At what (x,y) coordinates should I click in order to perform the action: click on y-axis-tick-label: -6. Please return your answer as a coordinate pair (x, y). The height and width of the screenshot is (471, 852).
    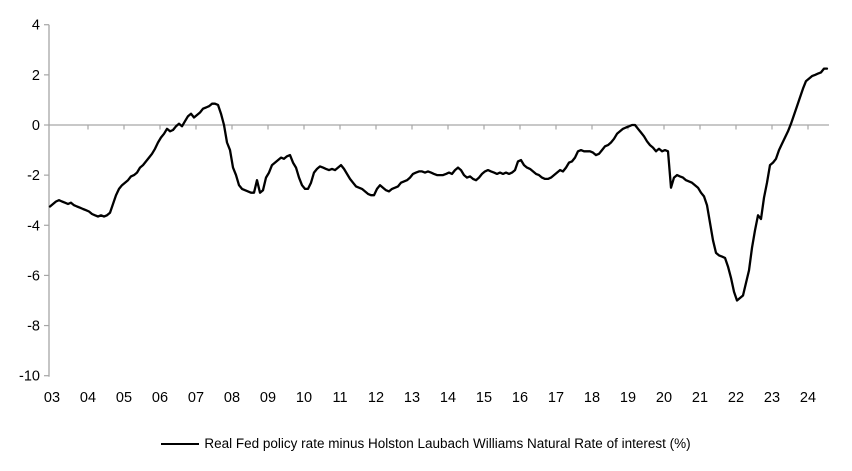
    Looking at the image, I should click on (33, 276).